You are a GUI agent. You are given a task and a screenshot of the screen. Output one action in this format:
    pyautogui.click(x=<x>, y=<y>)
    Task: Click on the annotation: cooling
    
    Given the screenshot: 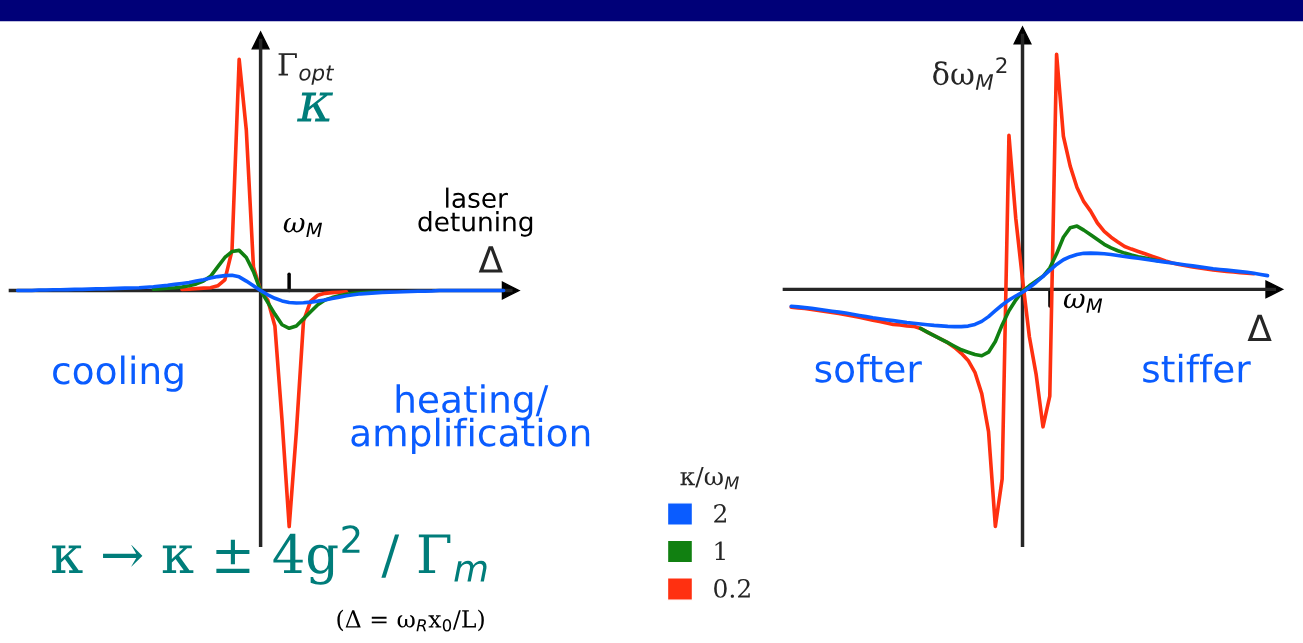 What is the action you would take?
    pyautogui.click(x=118, y=373)
    